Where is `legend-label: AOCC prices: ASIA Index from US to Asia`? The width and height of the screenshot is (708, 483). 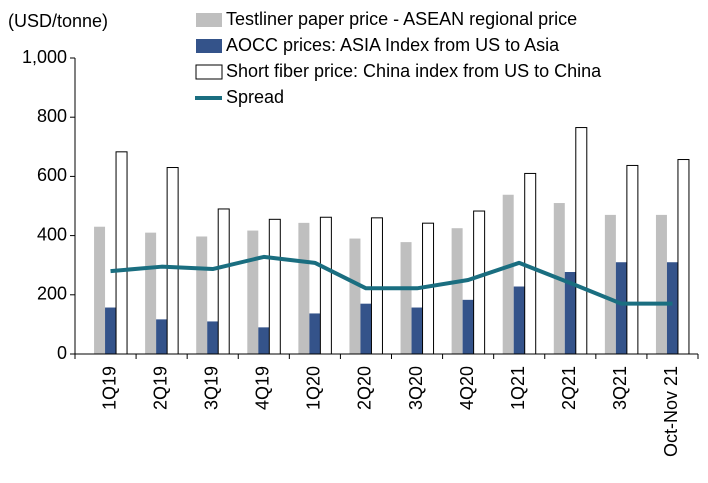 legend-label: AOCC prices: ASIA Index from US to Asia is located at coordinates (393, 45).